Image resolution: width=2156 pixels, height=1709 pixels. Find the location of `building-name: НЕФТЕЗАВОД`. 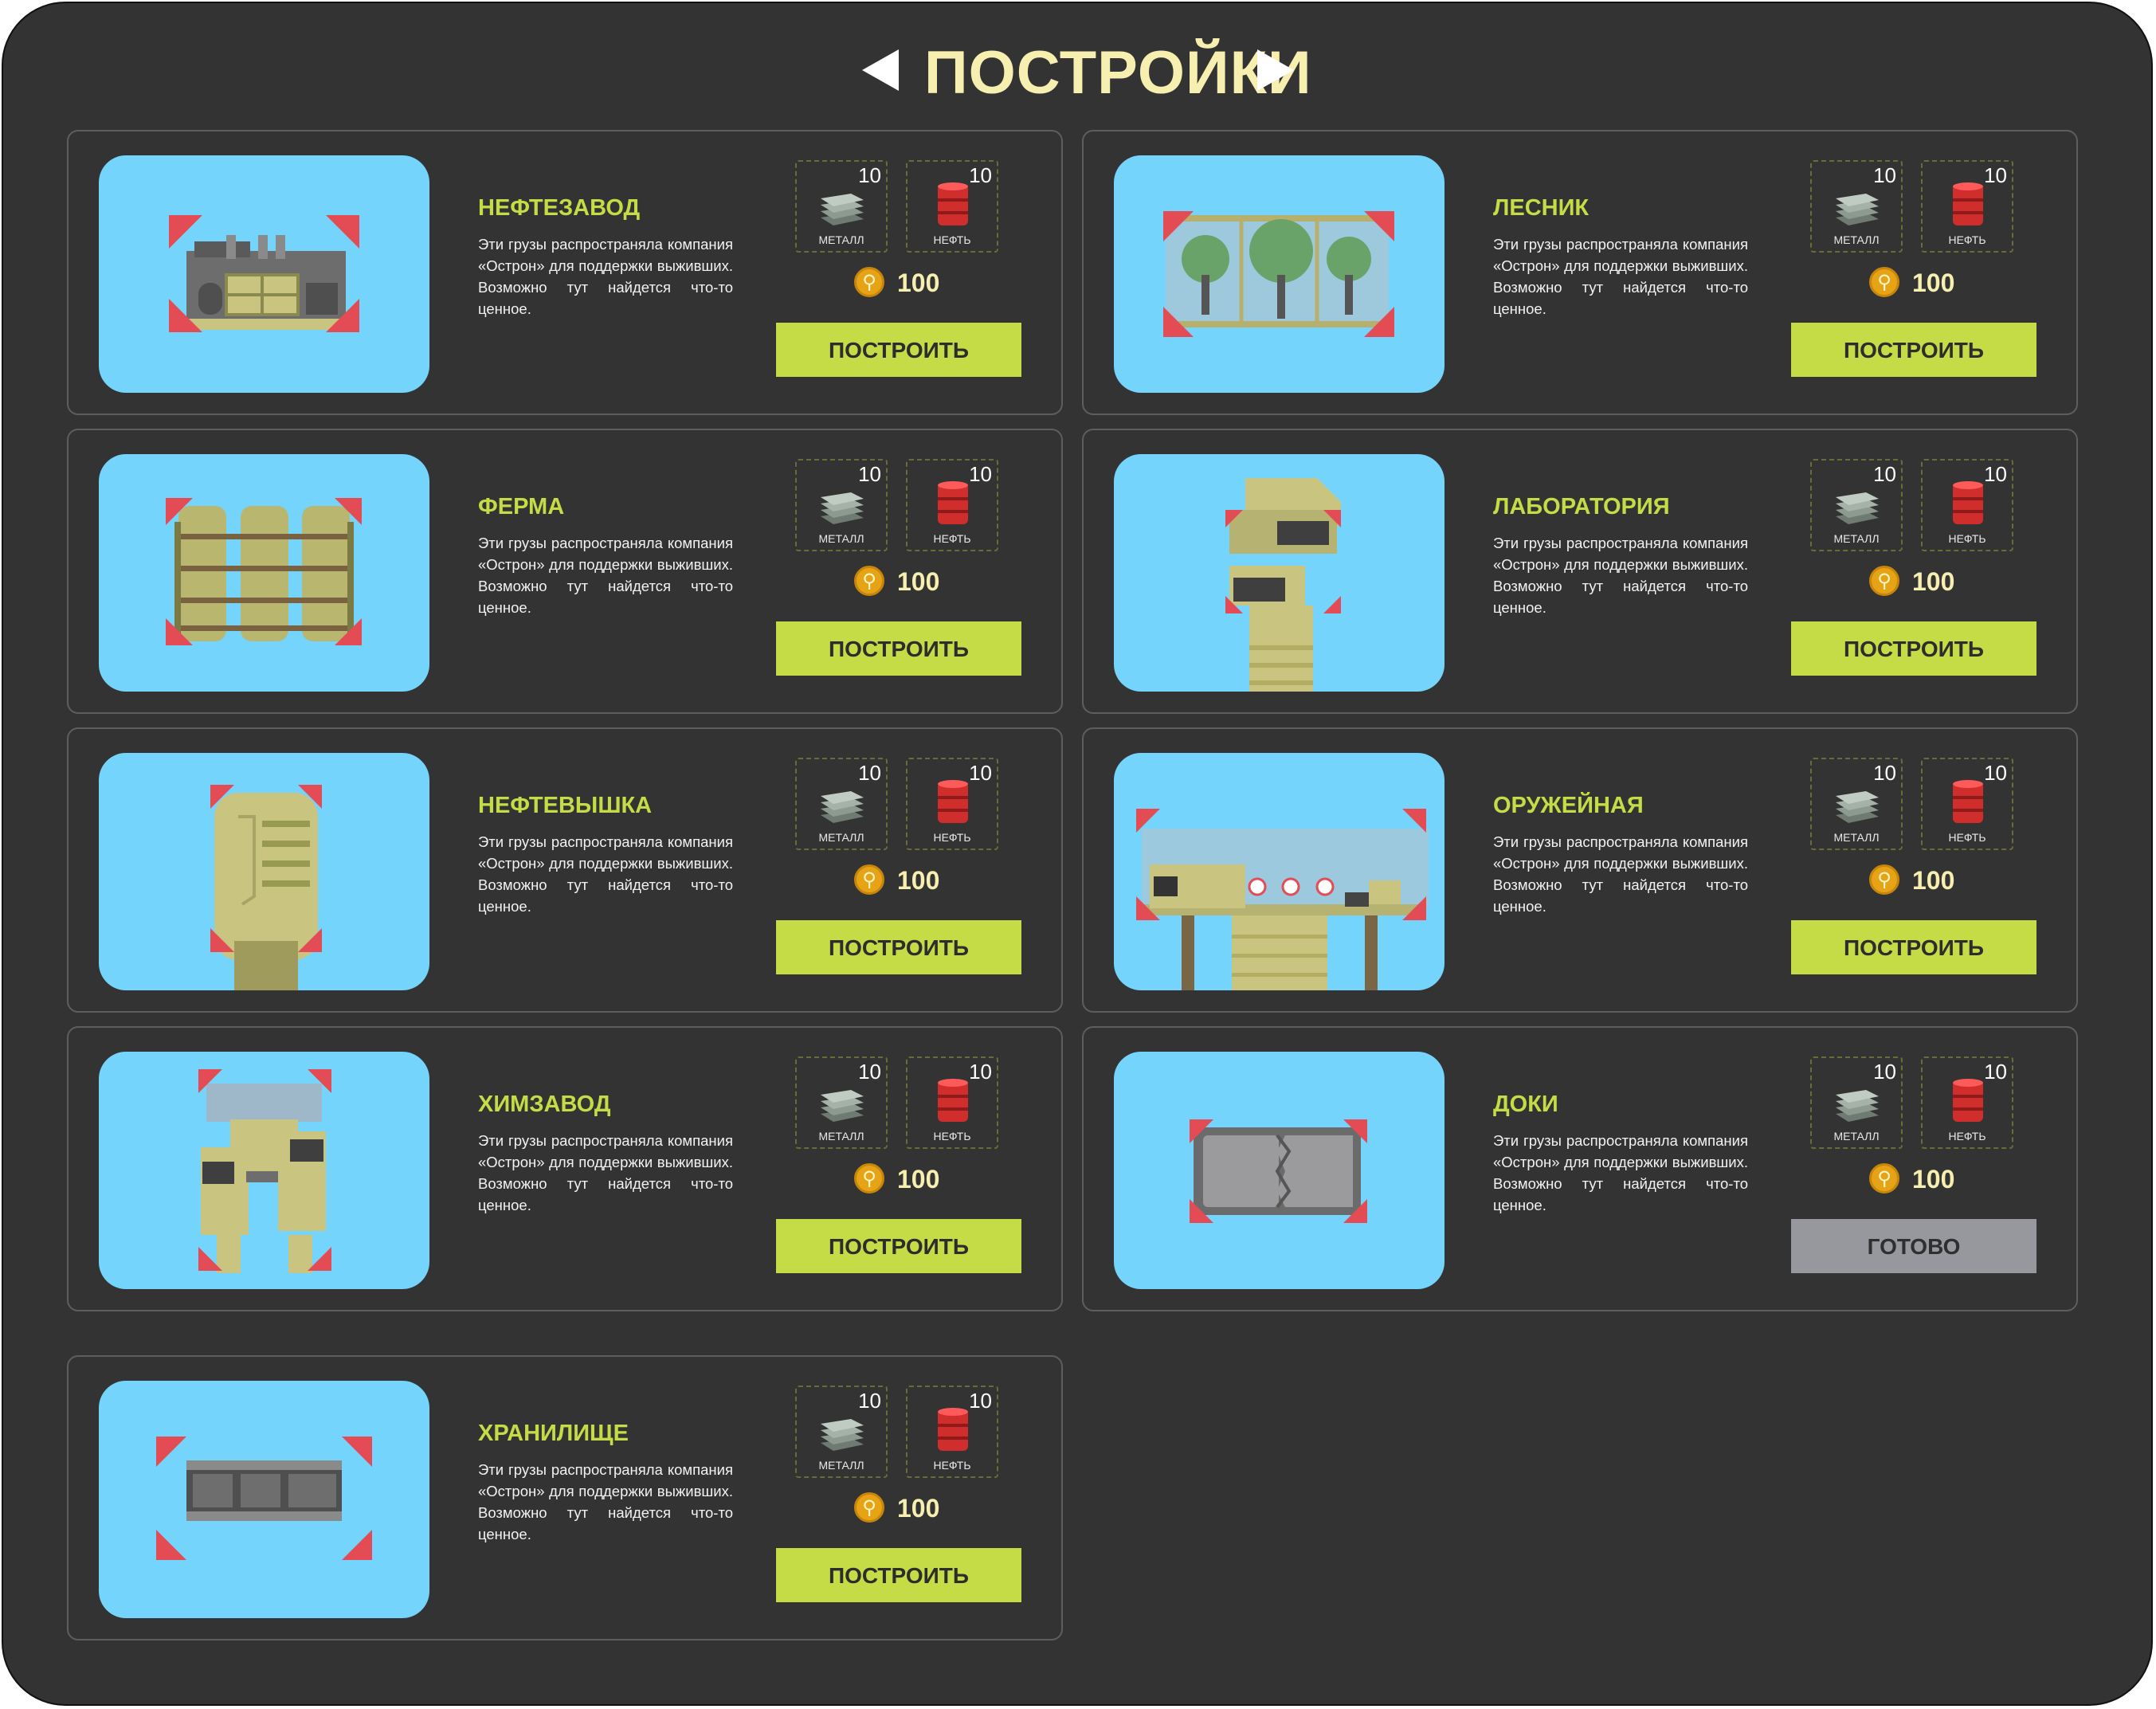

building-name: НЕФТЕЗАВОД is located at coordinates (559, 208).